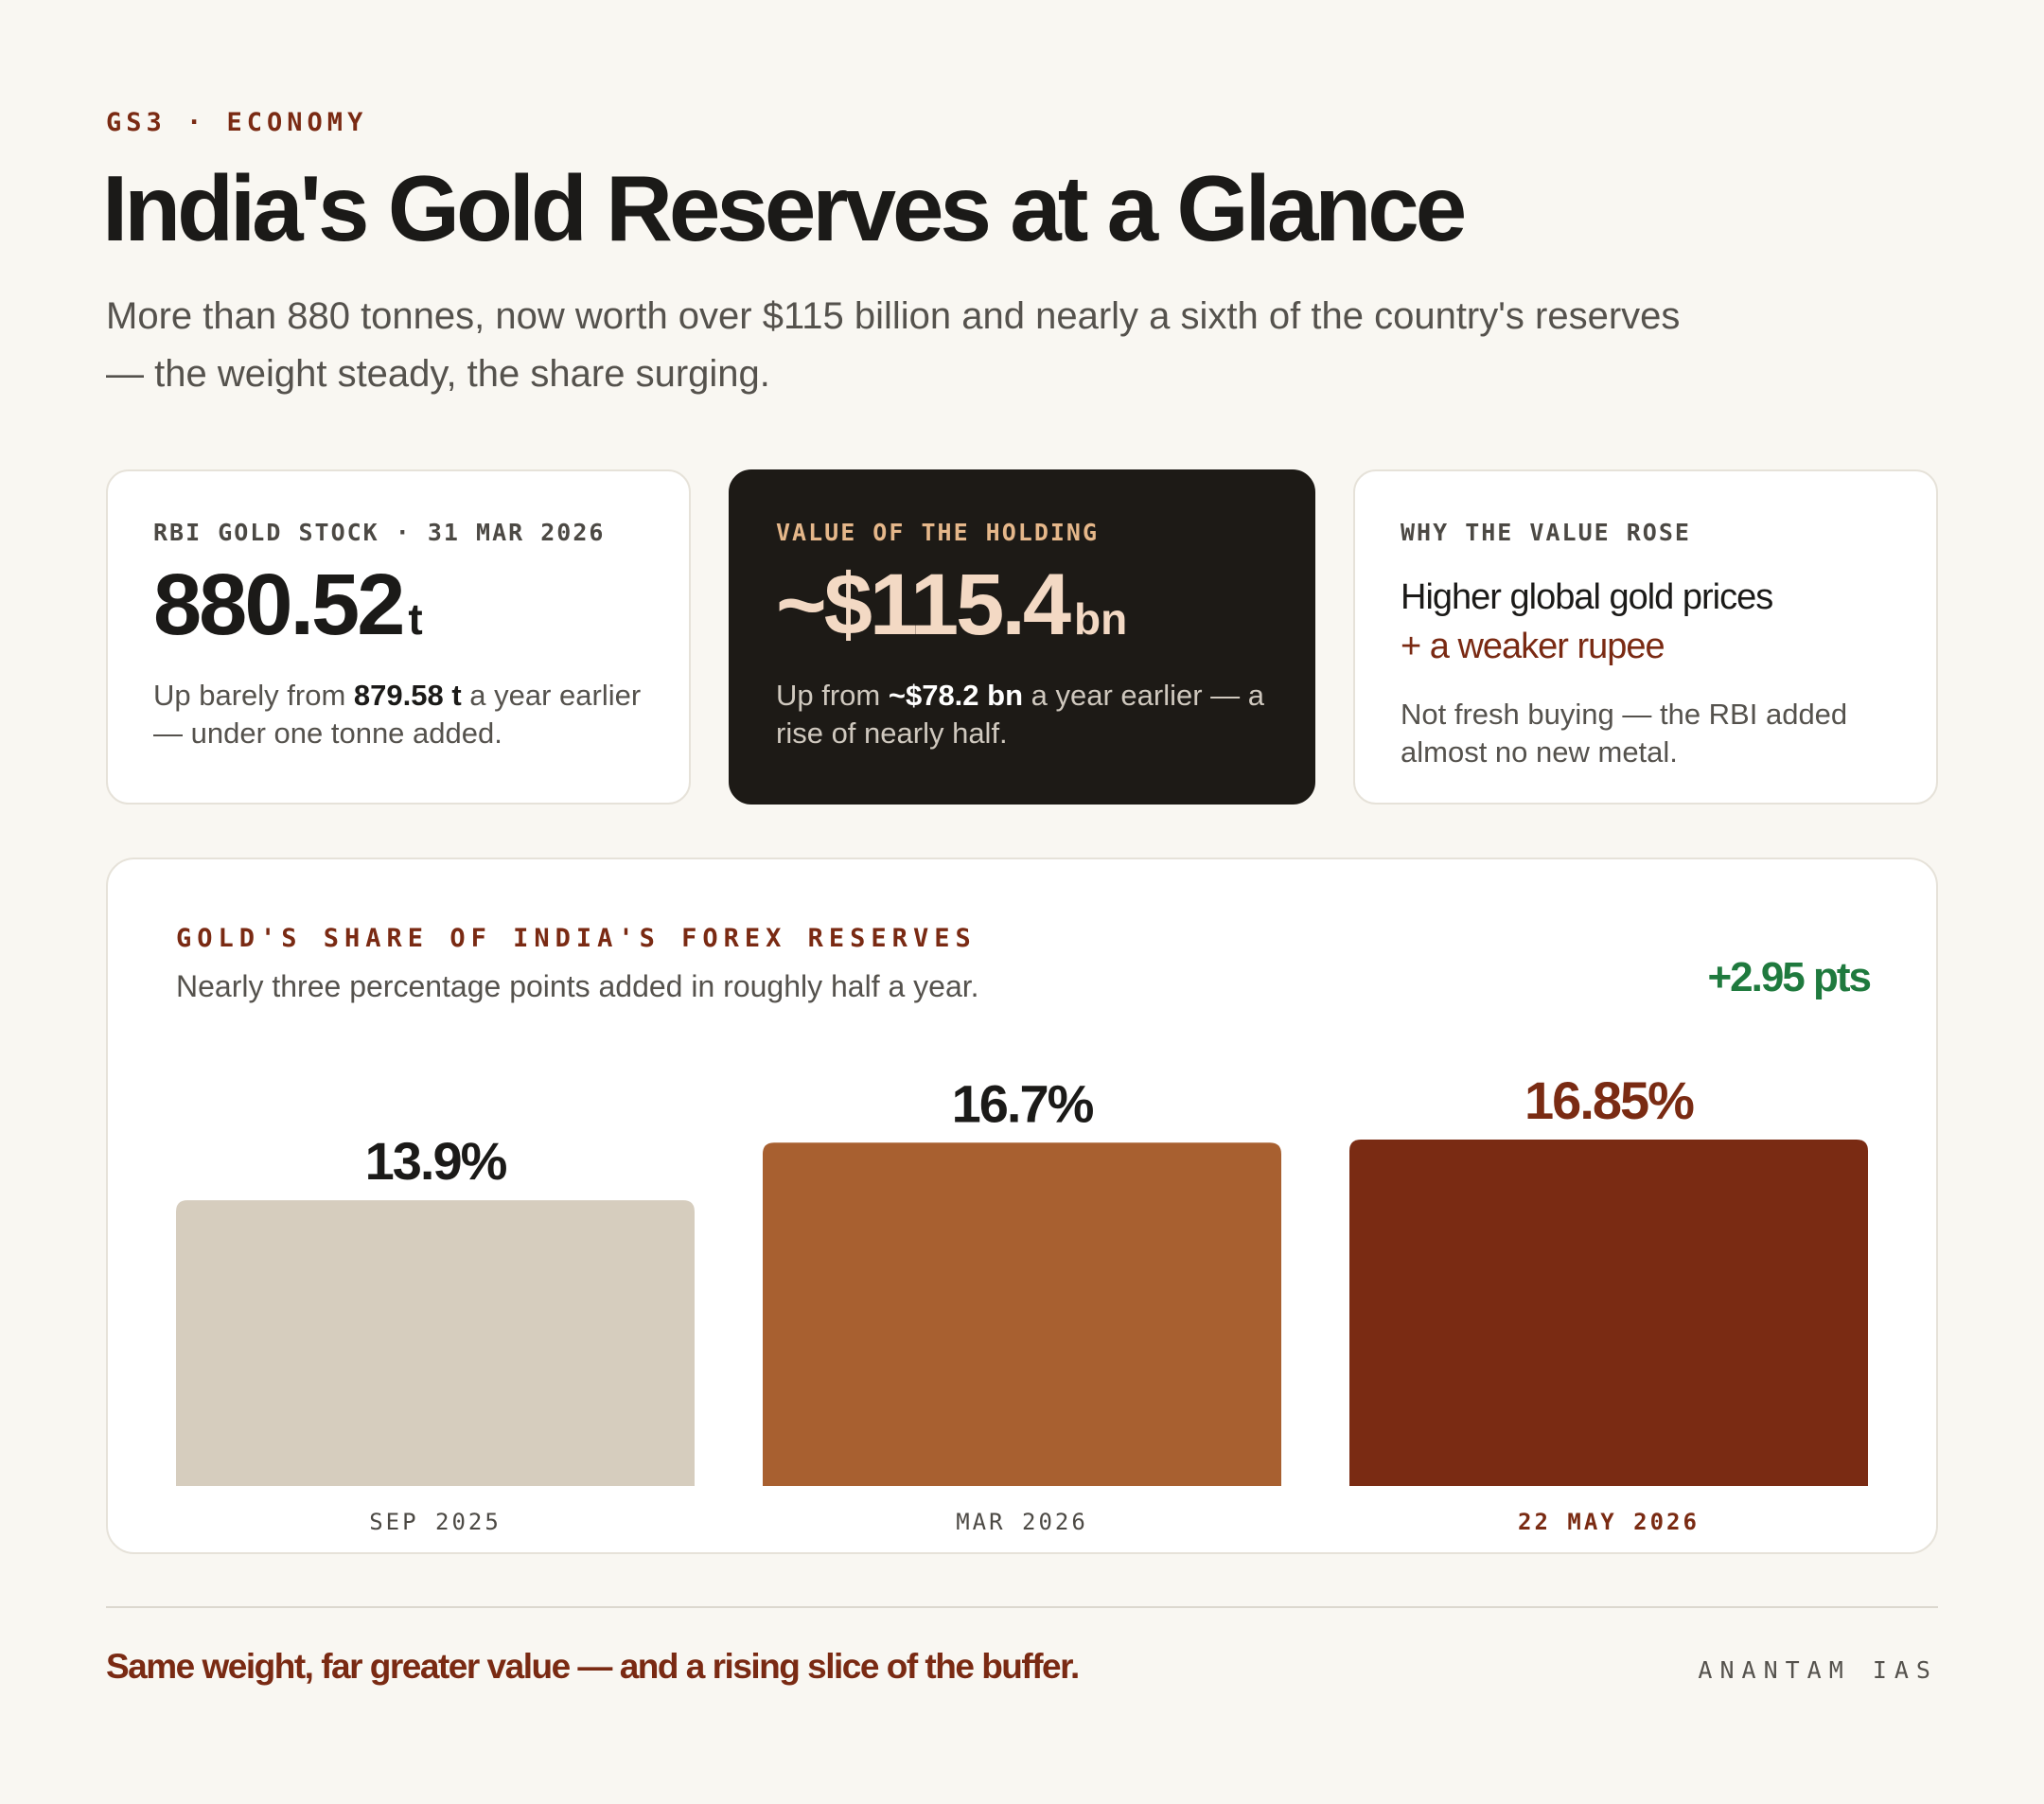 The height and width of the screenshot is (1804, 2044). Describe the element at coordinates (938, 532) in the screenshot. I see `holding-value-label: VALUE OF THE HOLDING` at that location.